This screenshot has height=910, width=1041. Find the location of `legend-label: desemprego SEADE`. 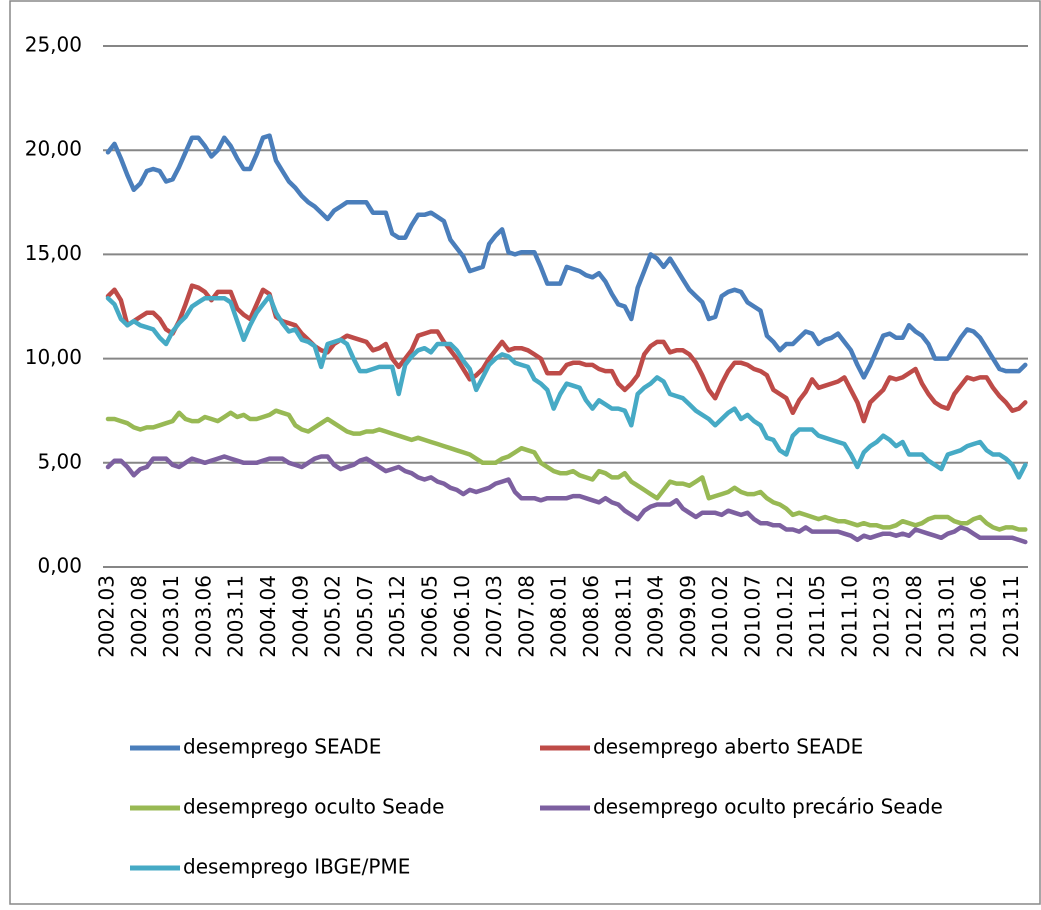

legend-label: desemprego SEADE is located at coordinates (282, 747).